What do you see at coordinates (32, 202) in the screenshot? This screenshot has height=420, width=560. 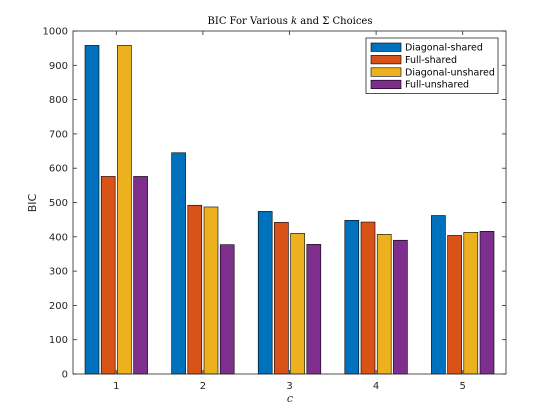 I see `y-axis-label: BIC` at bounding box center [32, 202].